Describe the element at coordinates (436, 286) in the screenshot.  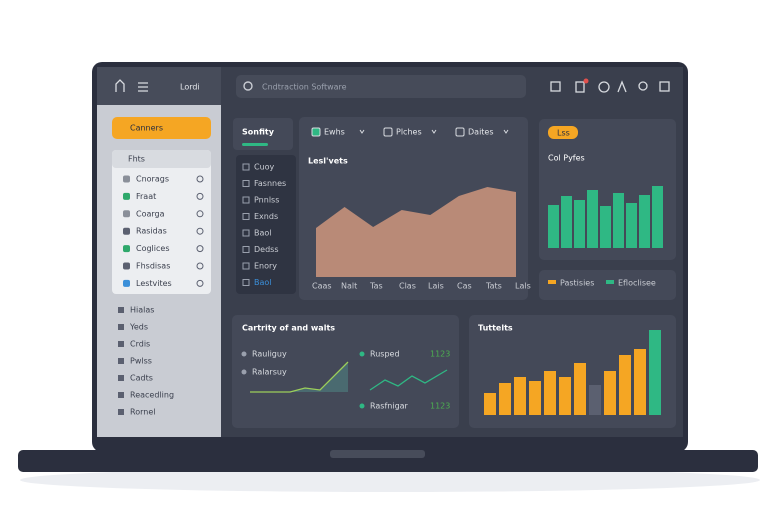
I see `x-tick-label: Lais` at that location.